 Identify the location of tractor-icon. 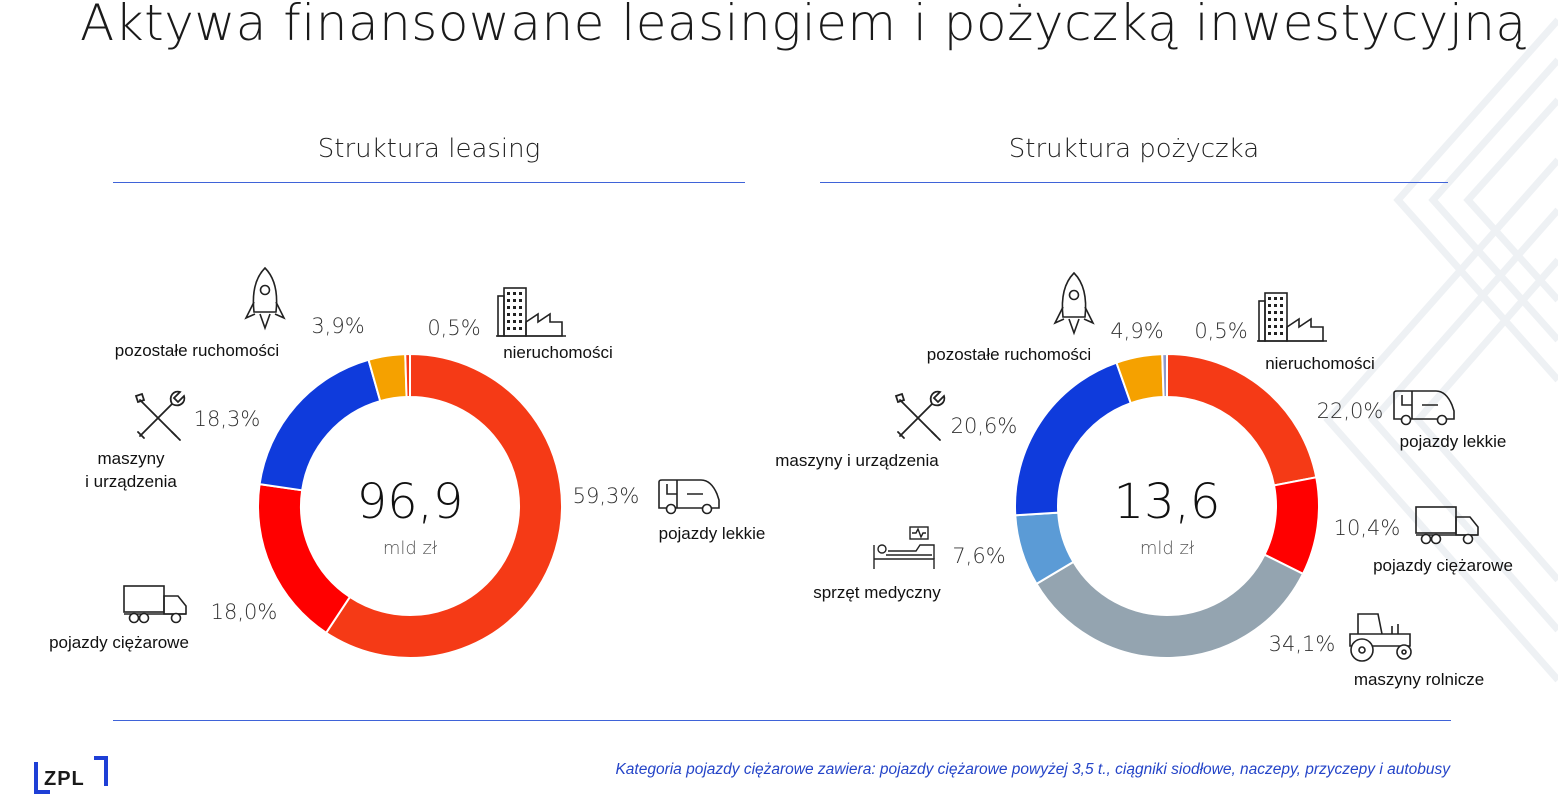
(1380, 637).